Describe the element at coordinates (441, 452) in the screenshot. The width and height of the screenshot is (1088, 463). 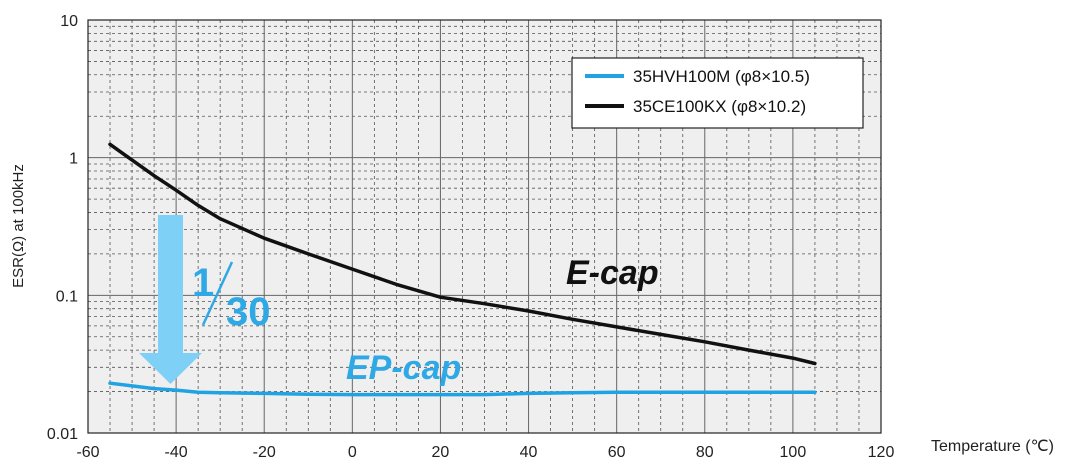
I see `x-tick-label: 20` at that location.